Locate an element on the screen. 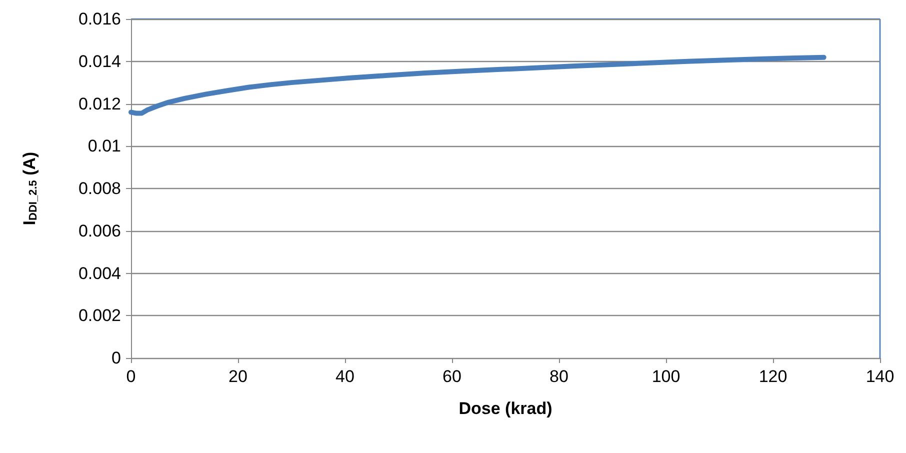 Image resolution: width=906 pixels, height=453 pixels. y-tick-label: 0.002 is located at coordinates (99, 316).